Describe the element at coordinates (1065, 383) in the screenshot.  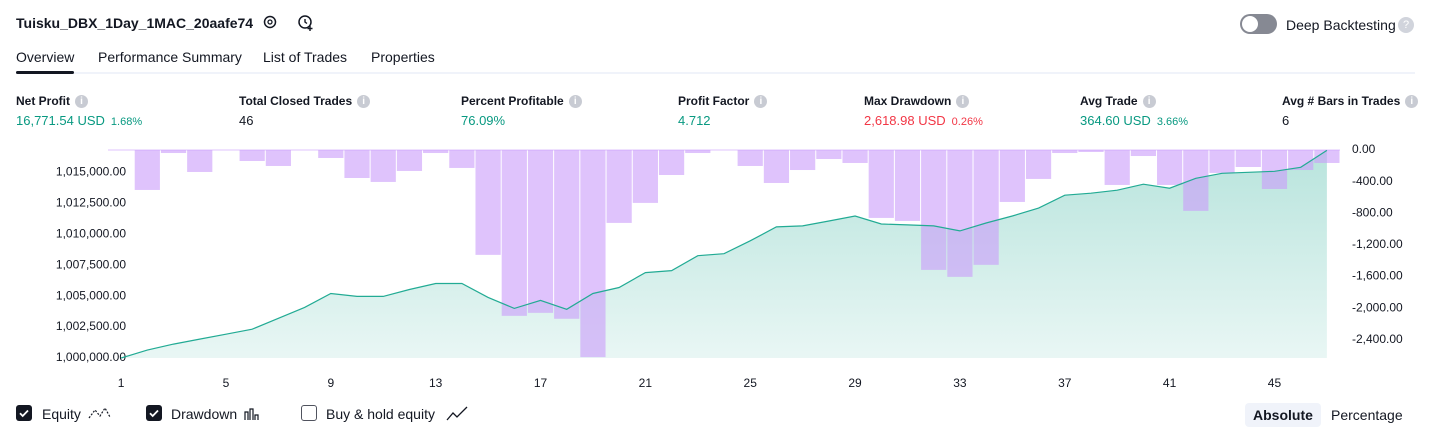
I see `x-tick-label: 37` at that location.